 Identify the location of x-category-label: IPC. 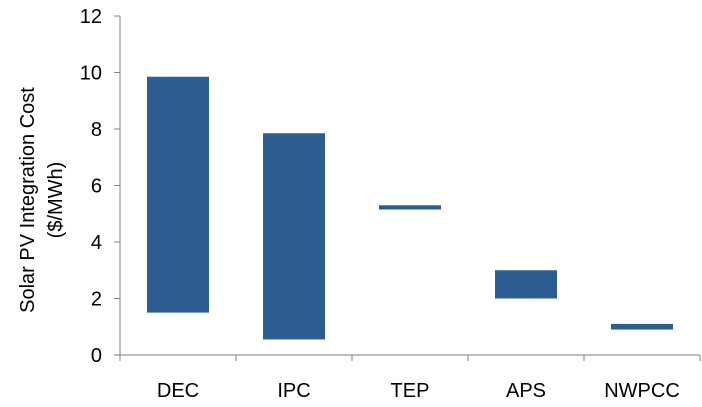
(293, 391).